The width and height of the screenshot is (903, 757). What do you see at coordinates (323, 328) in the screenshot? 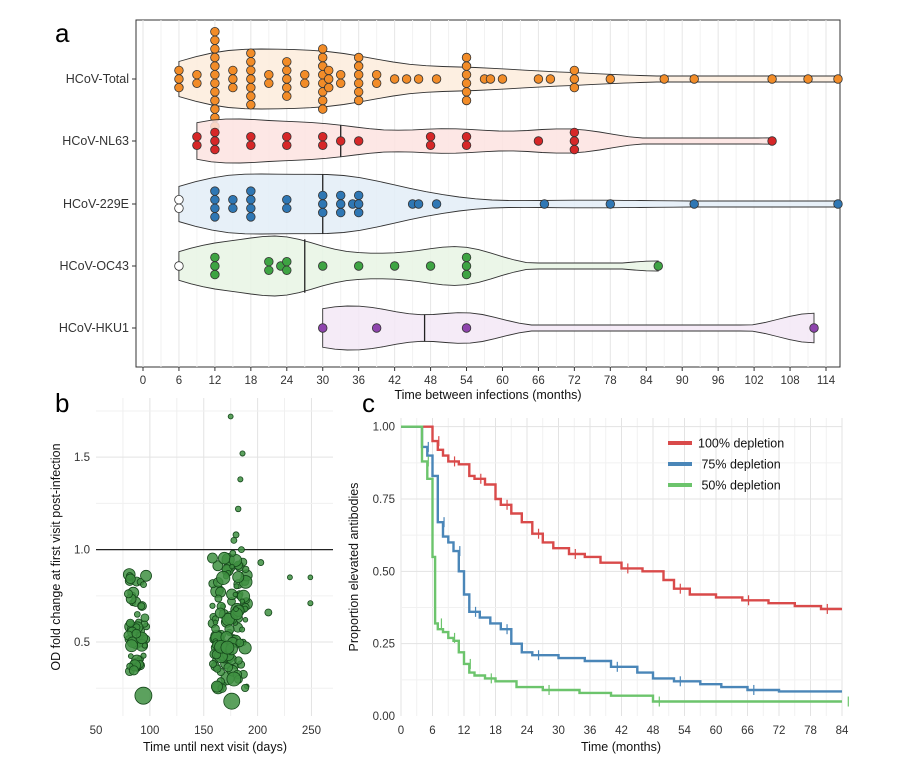
I see `point-HCoV-HKU1` at bounding box center [323, 328].